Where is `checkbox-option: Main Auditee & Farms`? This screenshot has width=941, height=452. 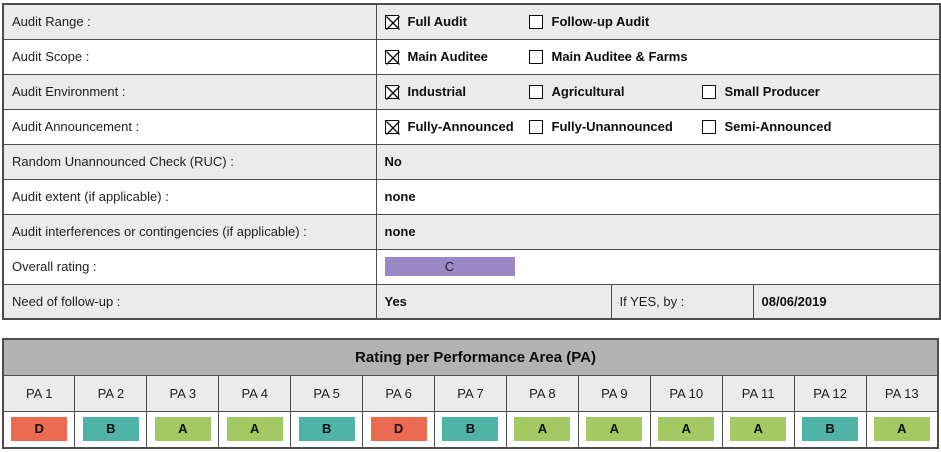
checkbox-option: Main Auditee & Farms is located at coordinates (615, 56).